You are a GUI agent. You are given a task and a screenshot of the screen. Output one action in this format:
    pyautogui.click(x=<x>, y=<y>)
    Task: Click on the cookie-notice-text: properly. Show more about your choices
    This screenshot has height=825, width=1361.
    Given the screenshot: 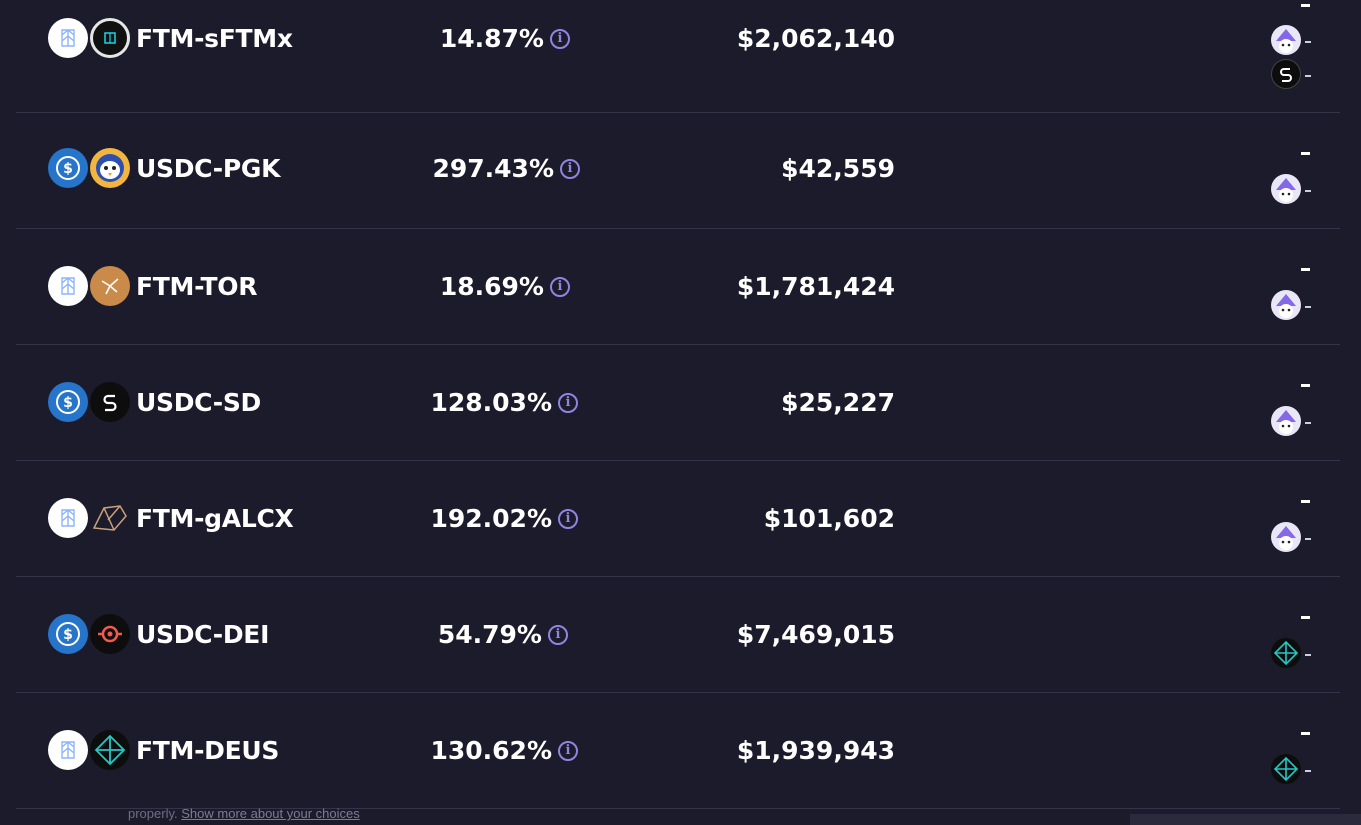 What is the action you would take?
    pyautogui.click(x=244, y=813)
    